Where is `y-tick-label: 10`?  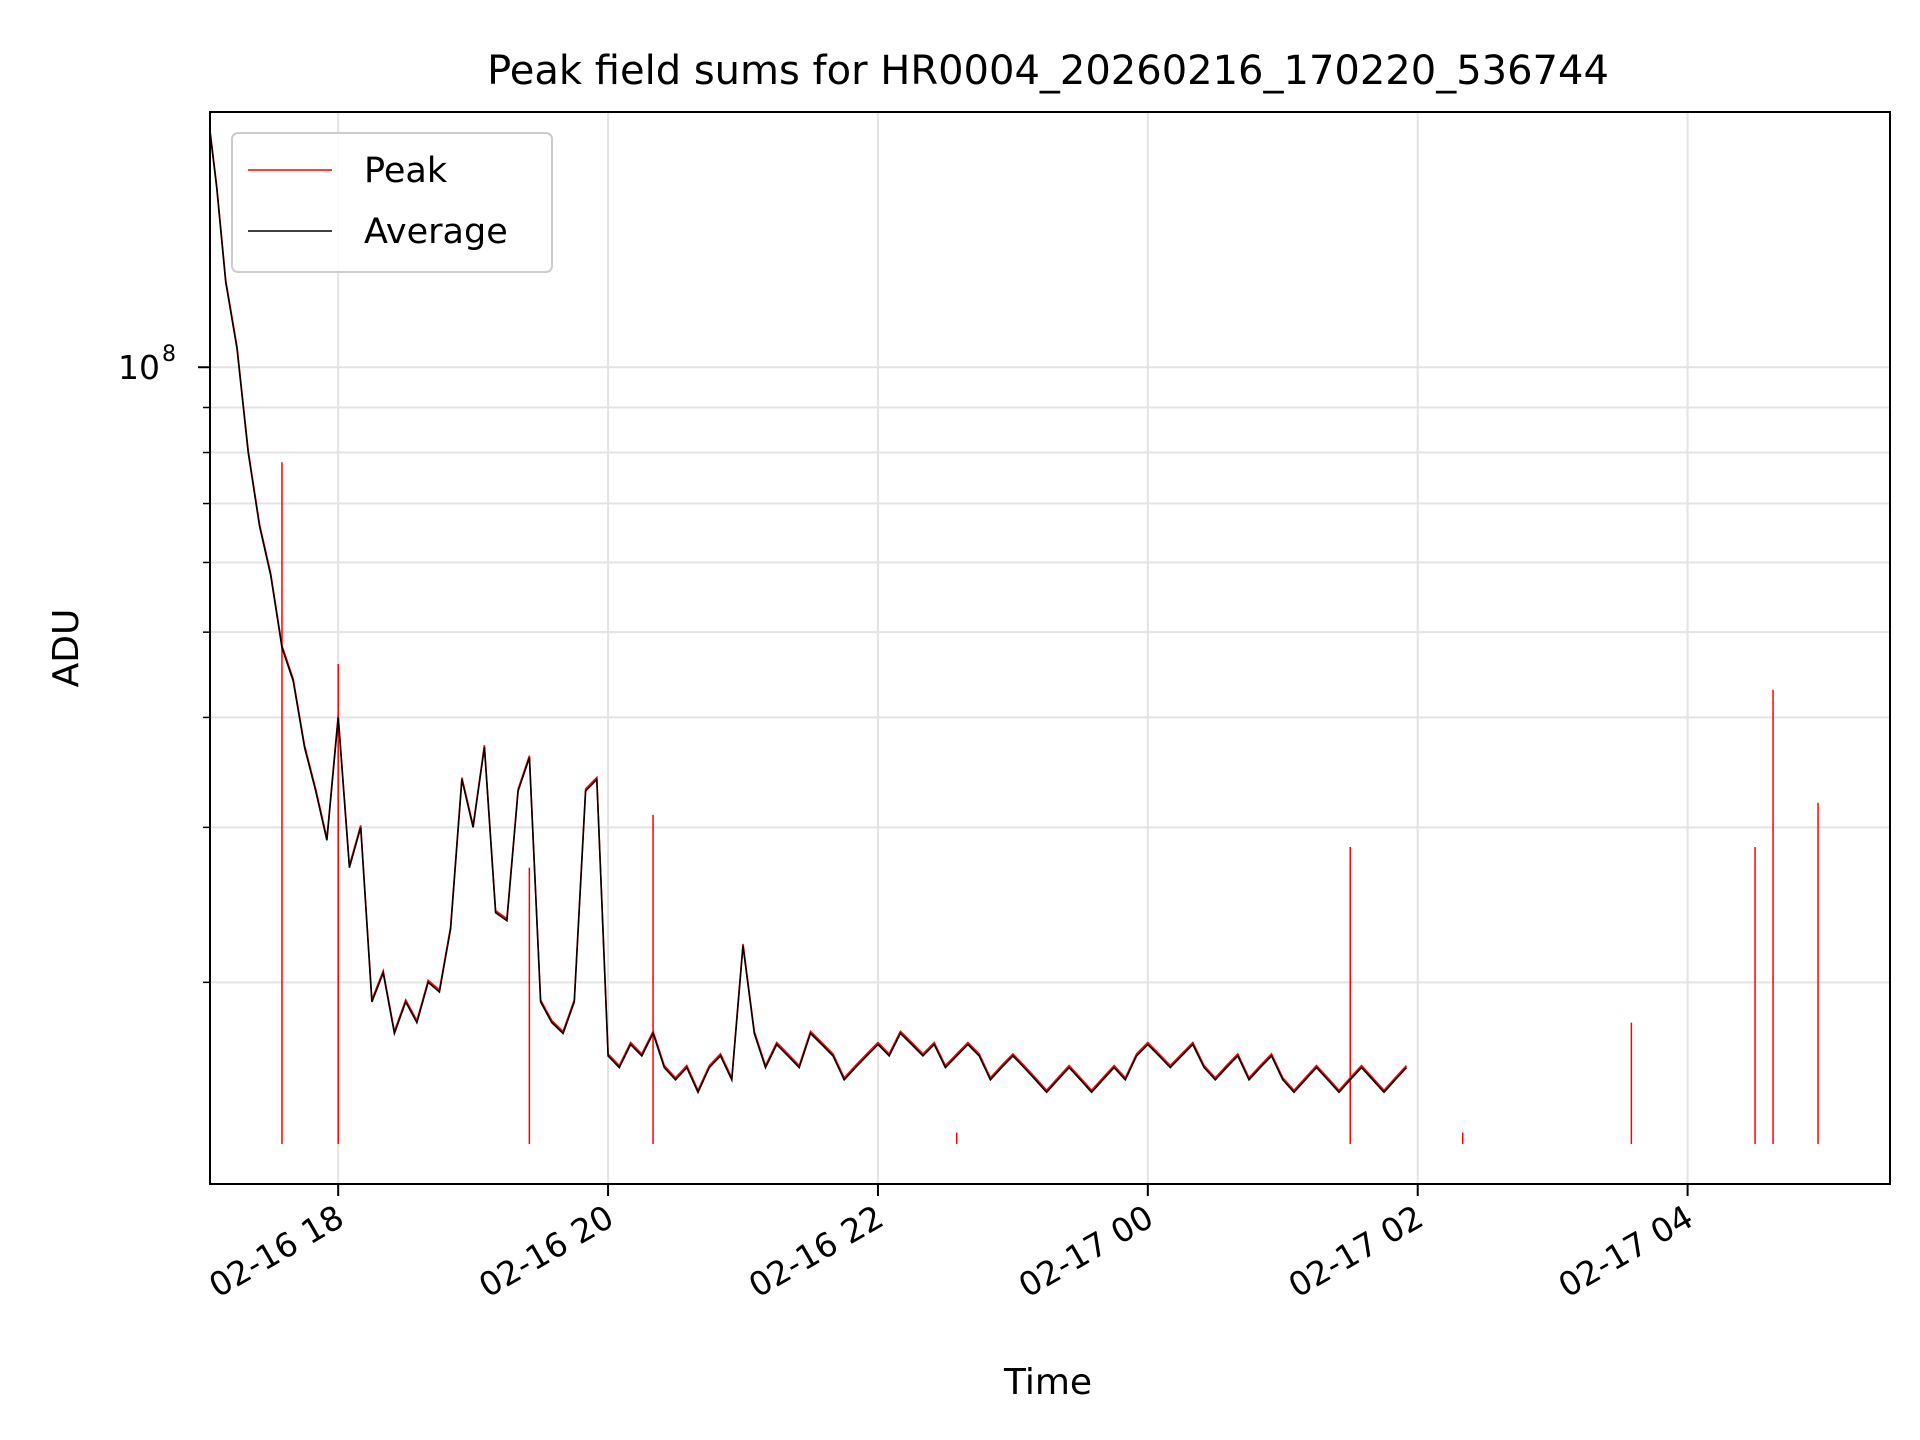 y-tick-label: 10 is located at coordinates (139, 367).